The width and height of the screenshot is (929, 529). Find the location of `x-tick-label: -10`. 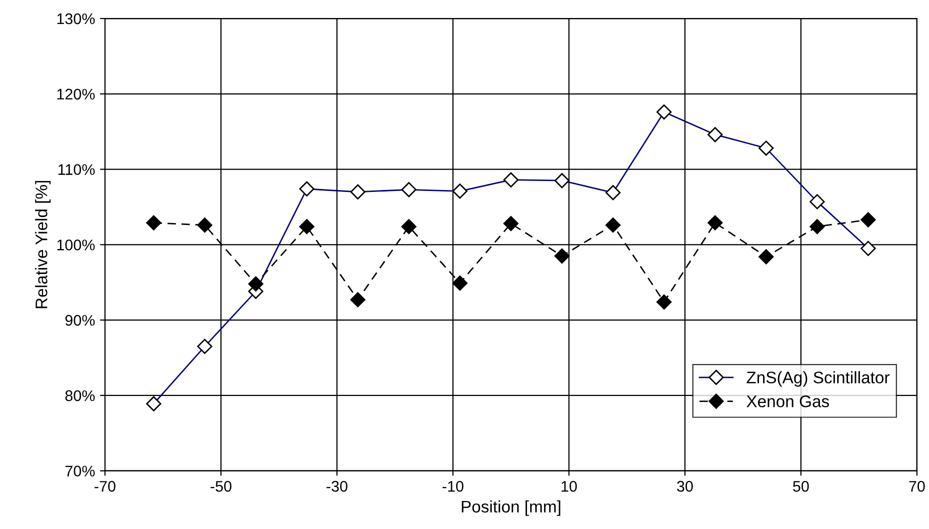

x-tick-label: -10 is located at coordinates (453, 486).